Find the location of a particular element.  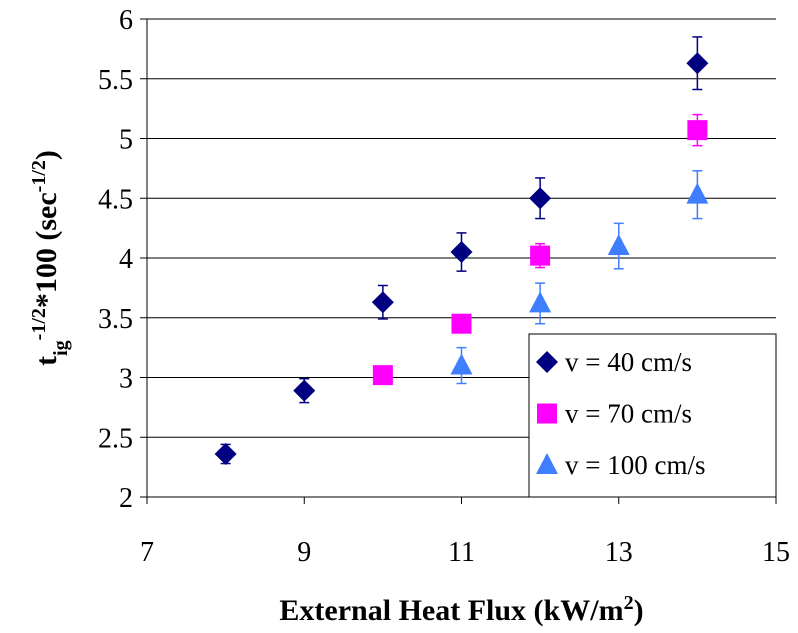

y-tick-label: 4 is located at coordinates (126, 259).